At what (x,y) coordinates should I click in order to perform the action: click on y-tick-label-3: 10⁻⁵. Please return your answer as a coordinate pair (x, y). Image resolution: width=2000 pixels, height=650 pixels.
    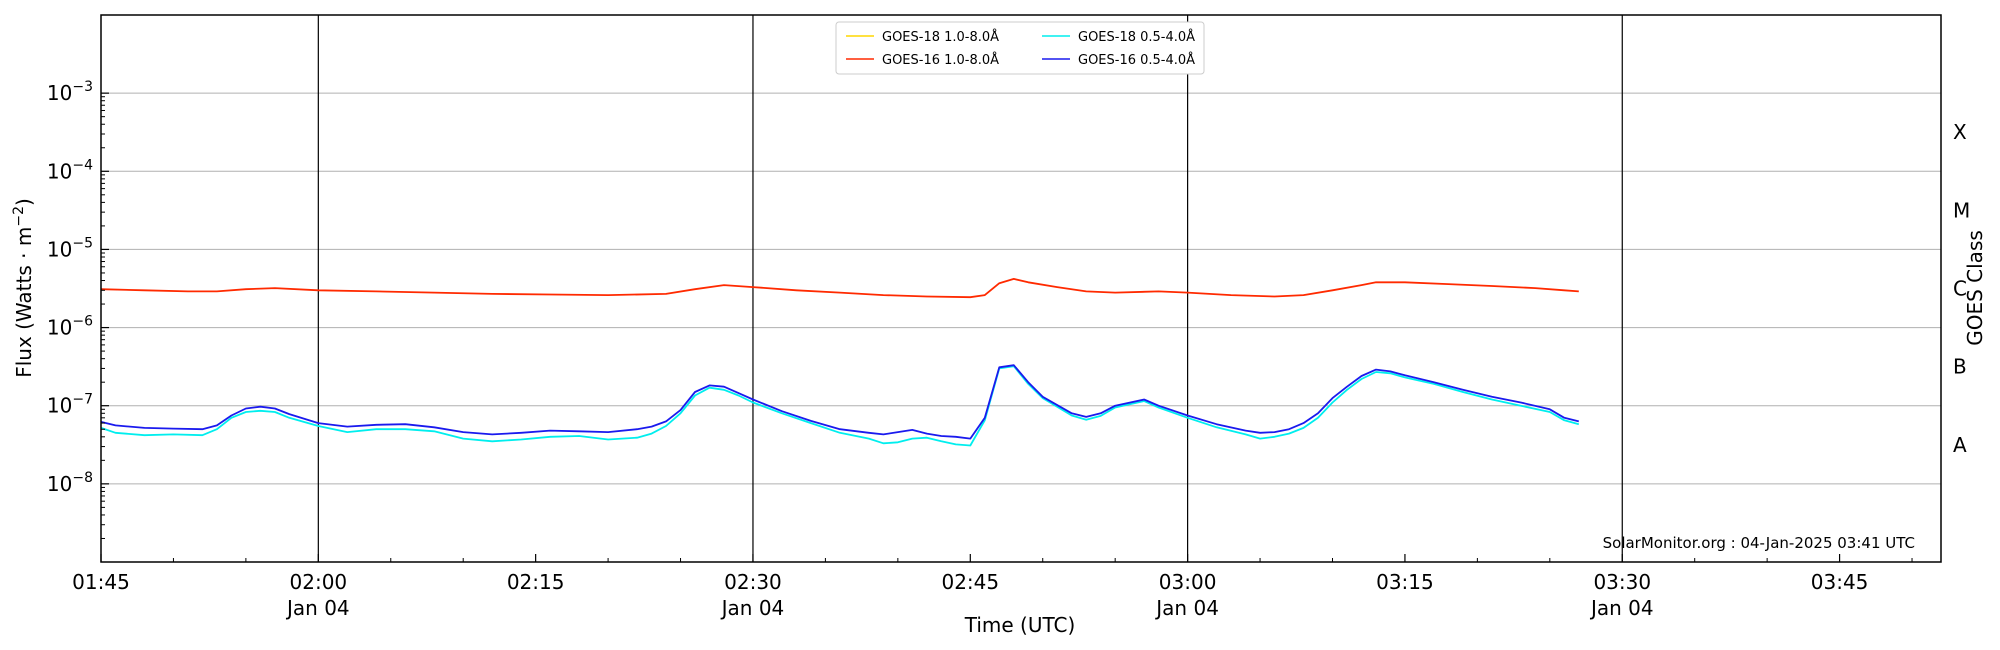
    Looking at the image, I should click on (70, 248).